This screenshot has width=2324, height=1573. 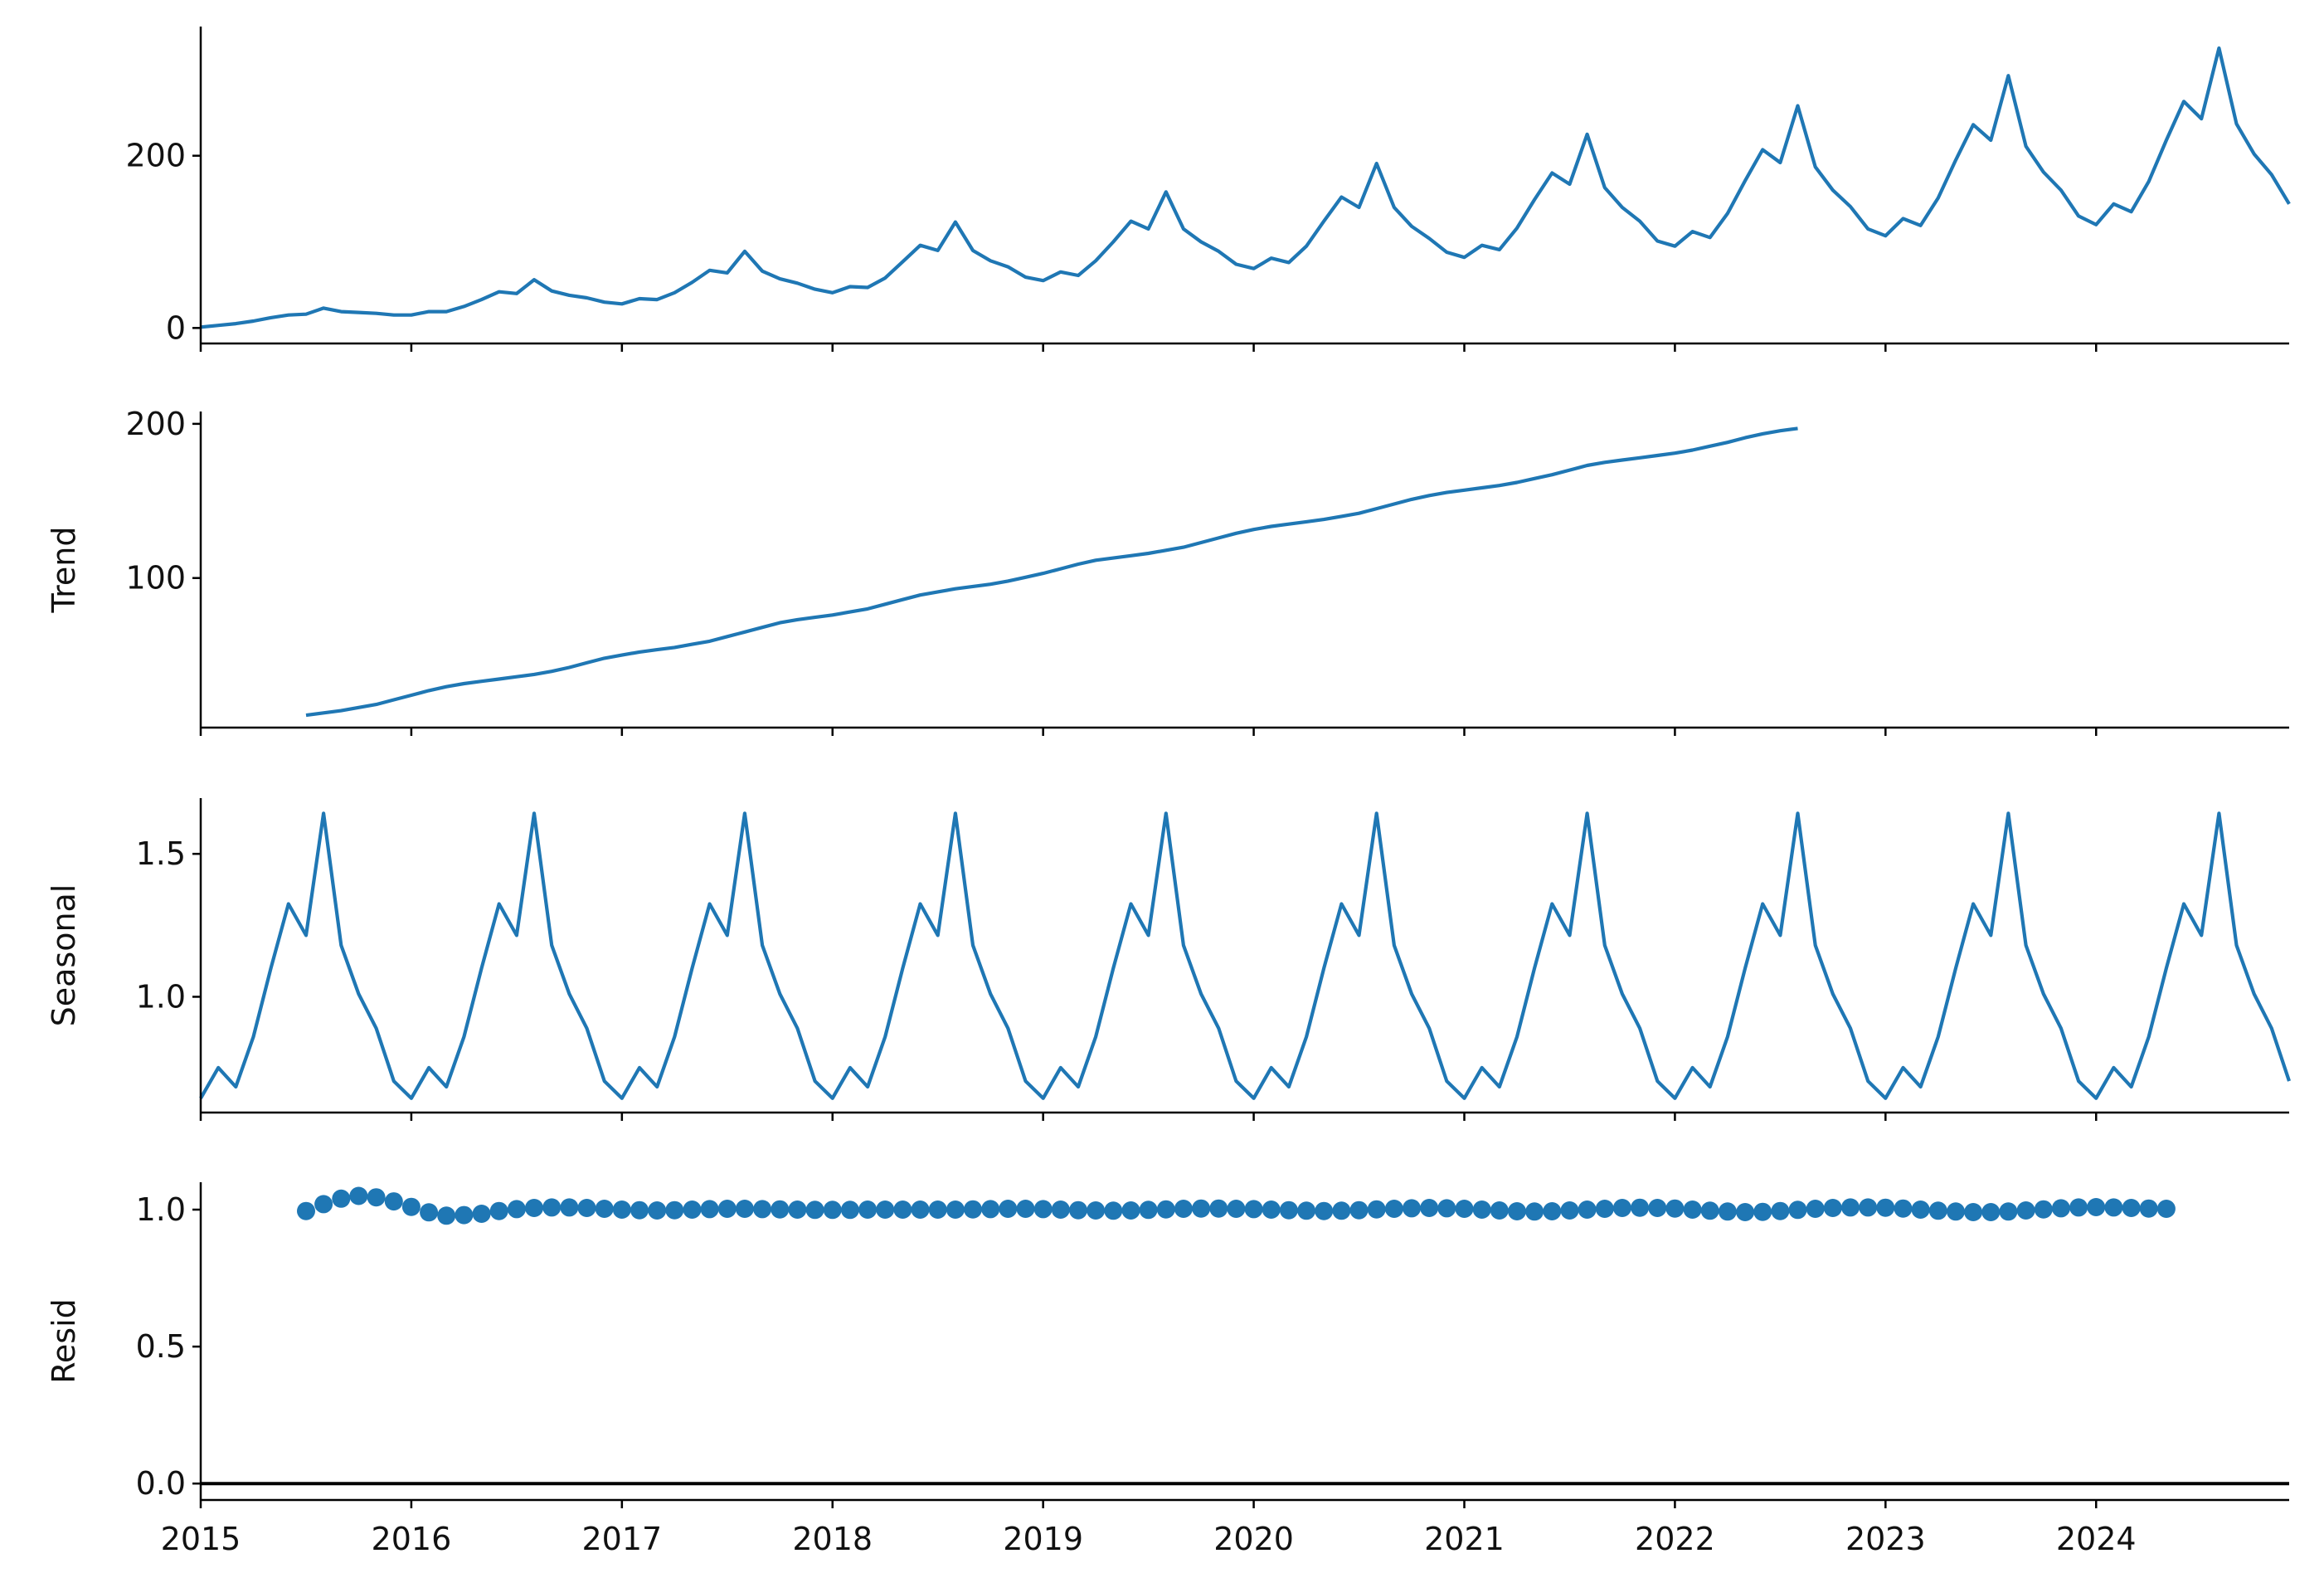 I want to click on x-tick-label-2021: 2021, so click(x=1464, y=1539).